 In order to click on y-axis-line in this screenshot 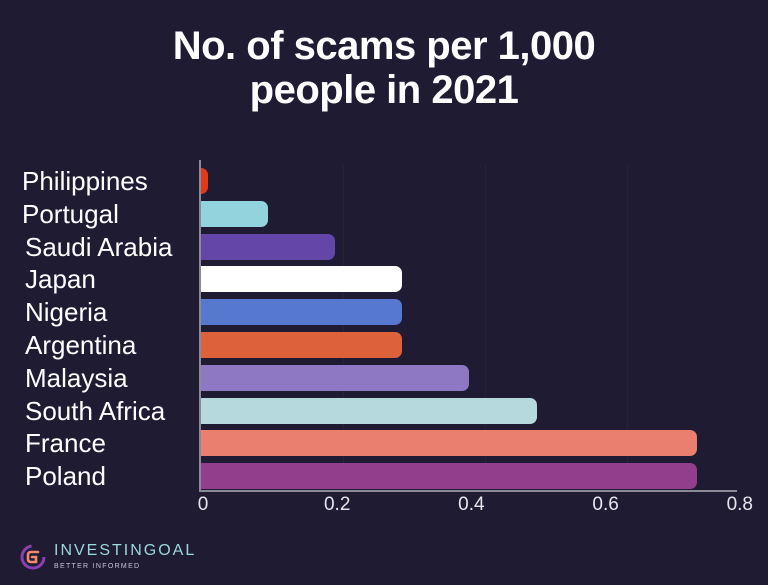, I will do `click(200, 326)`.